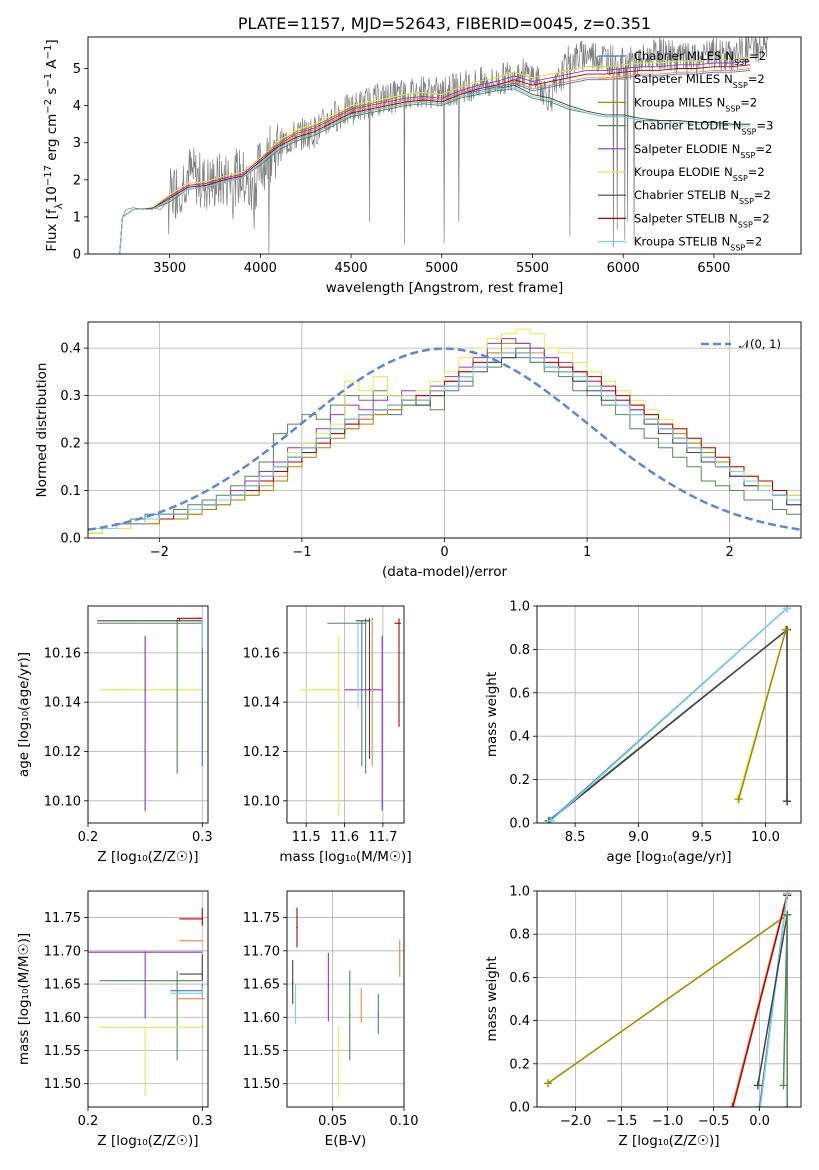  What do you see at coordinates (681, 126) in the screenshot?
I see `legend-name: Chabrier ELODIE` at bounding box center [681, 126].